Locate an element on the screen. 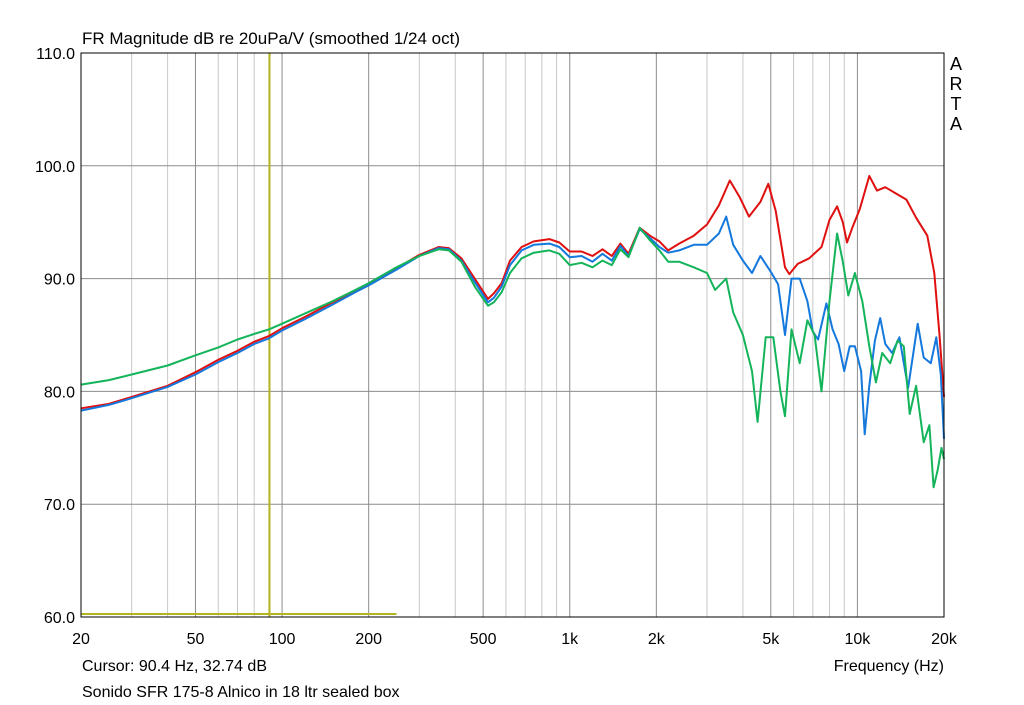 This screenshot has height=705, width=1024. watermark-letter: R is located at coordinates (956, 84).